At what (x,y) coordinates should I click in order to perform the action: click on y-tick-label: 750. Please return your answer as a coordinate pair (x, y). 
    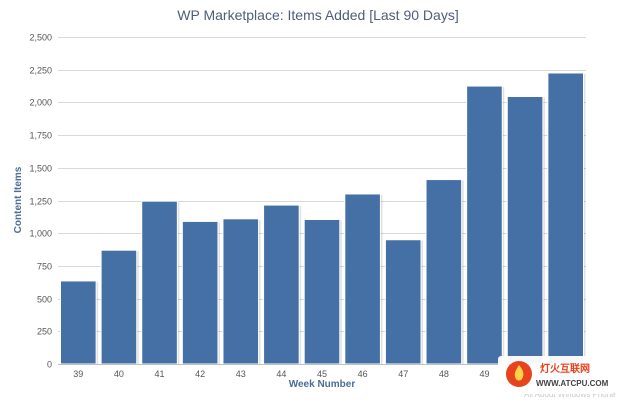
    Looking at the image, I should click on (44, 267).